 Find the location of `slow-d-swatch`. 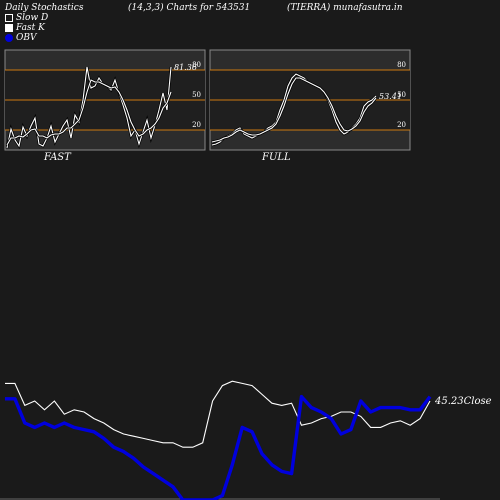

slow-d-swatch is located at coordinates (9, 18).